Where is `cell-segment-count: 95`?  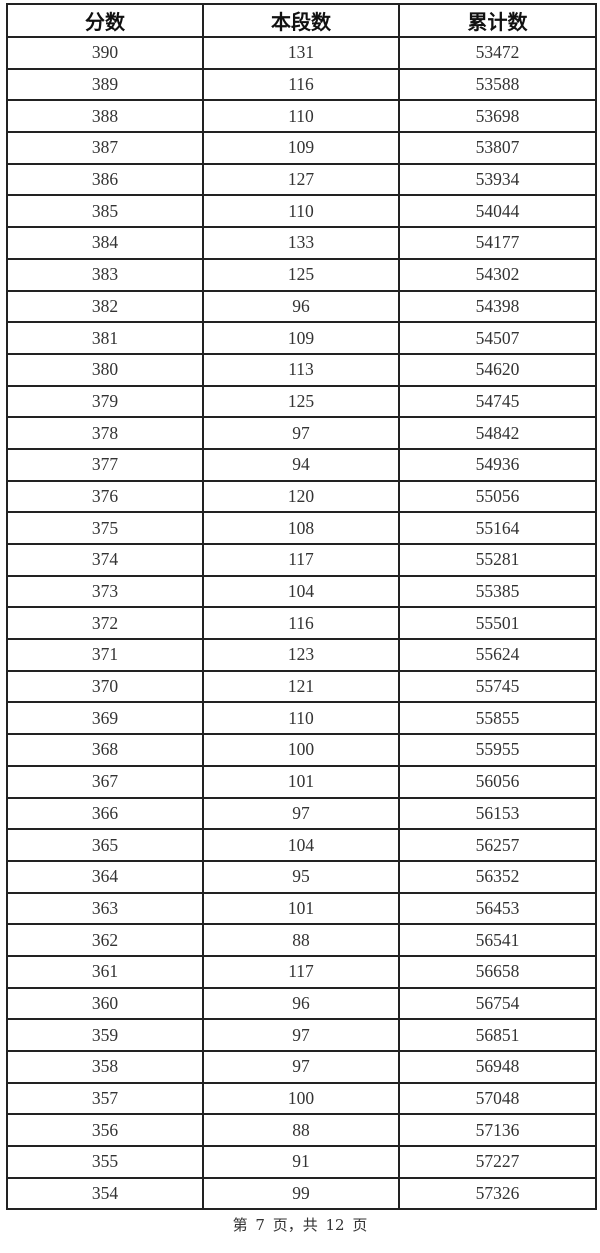
cell-segment-count: 95 is located at coordinates (301, 876).